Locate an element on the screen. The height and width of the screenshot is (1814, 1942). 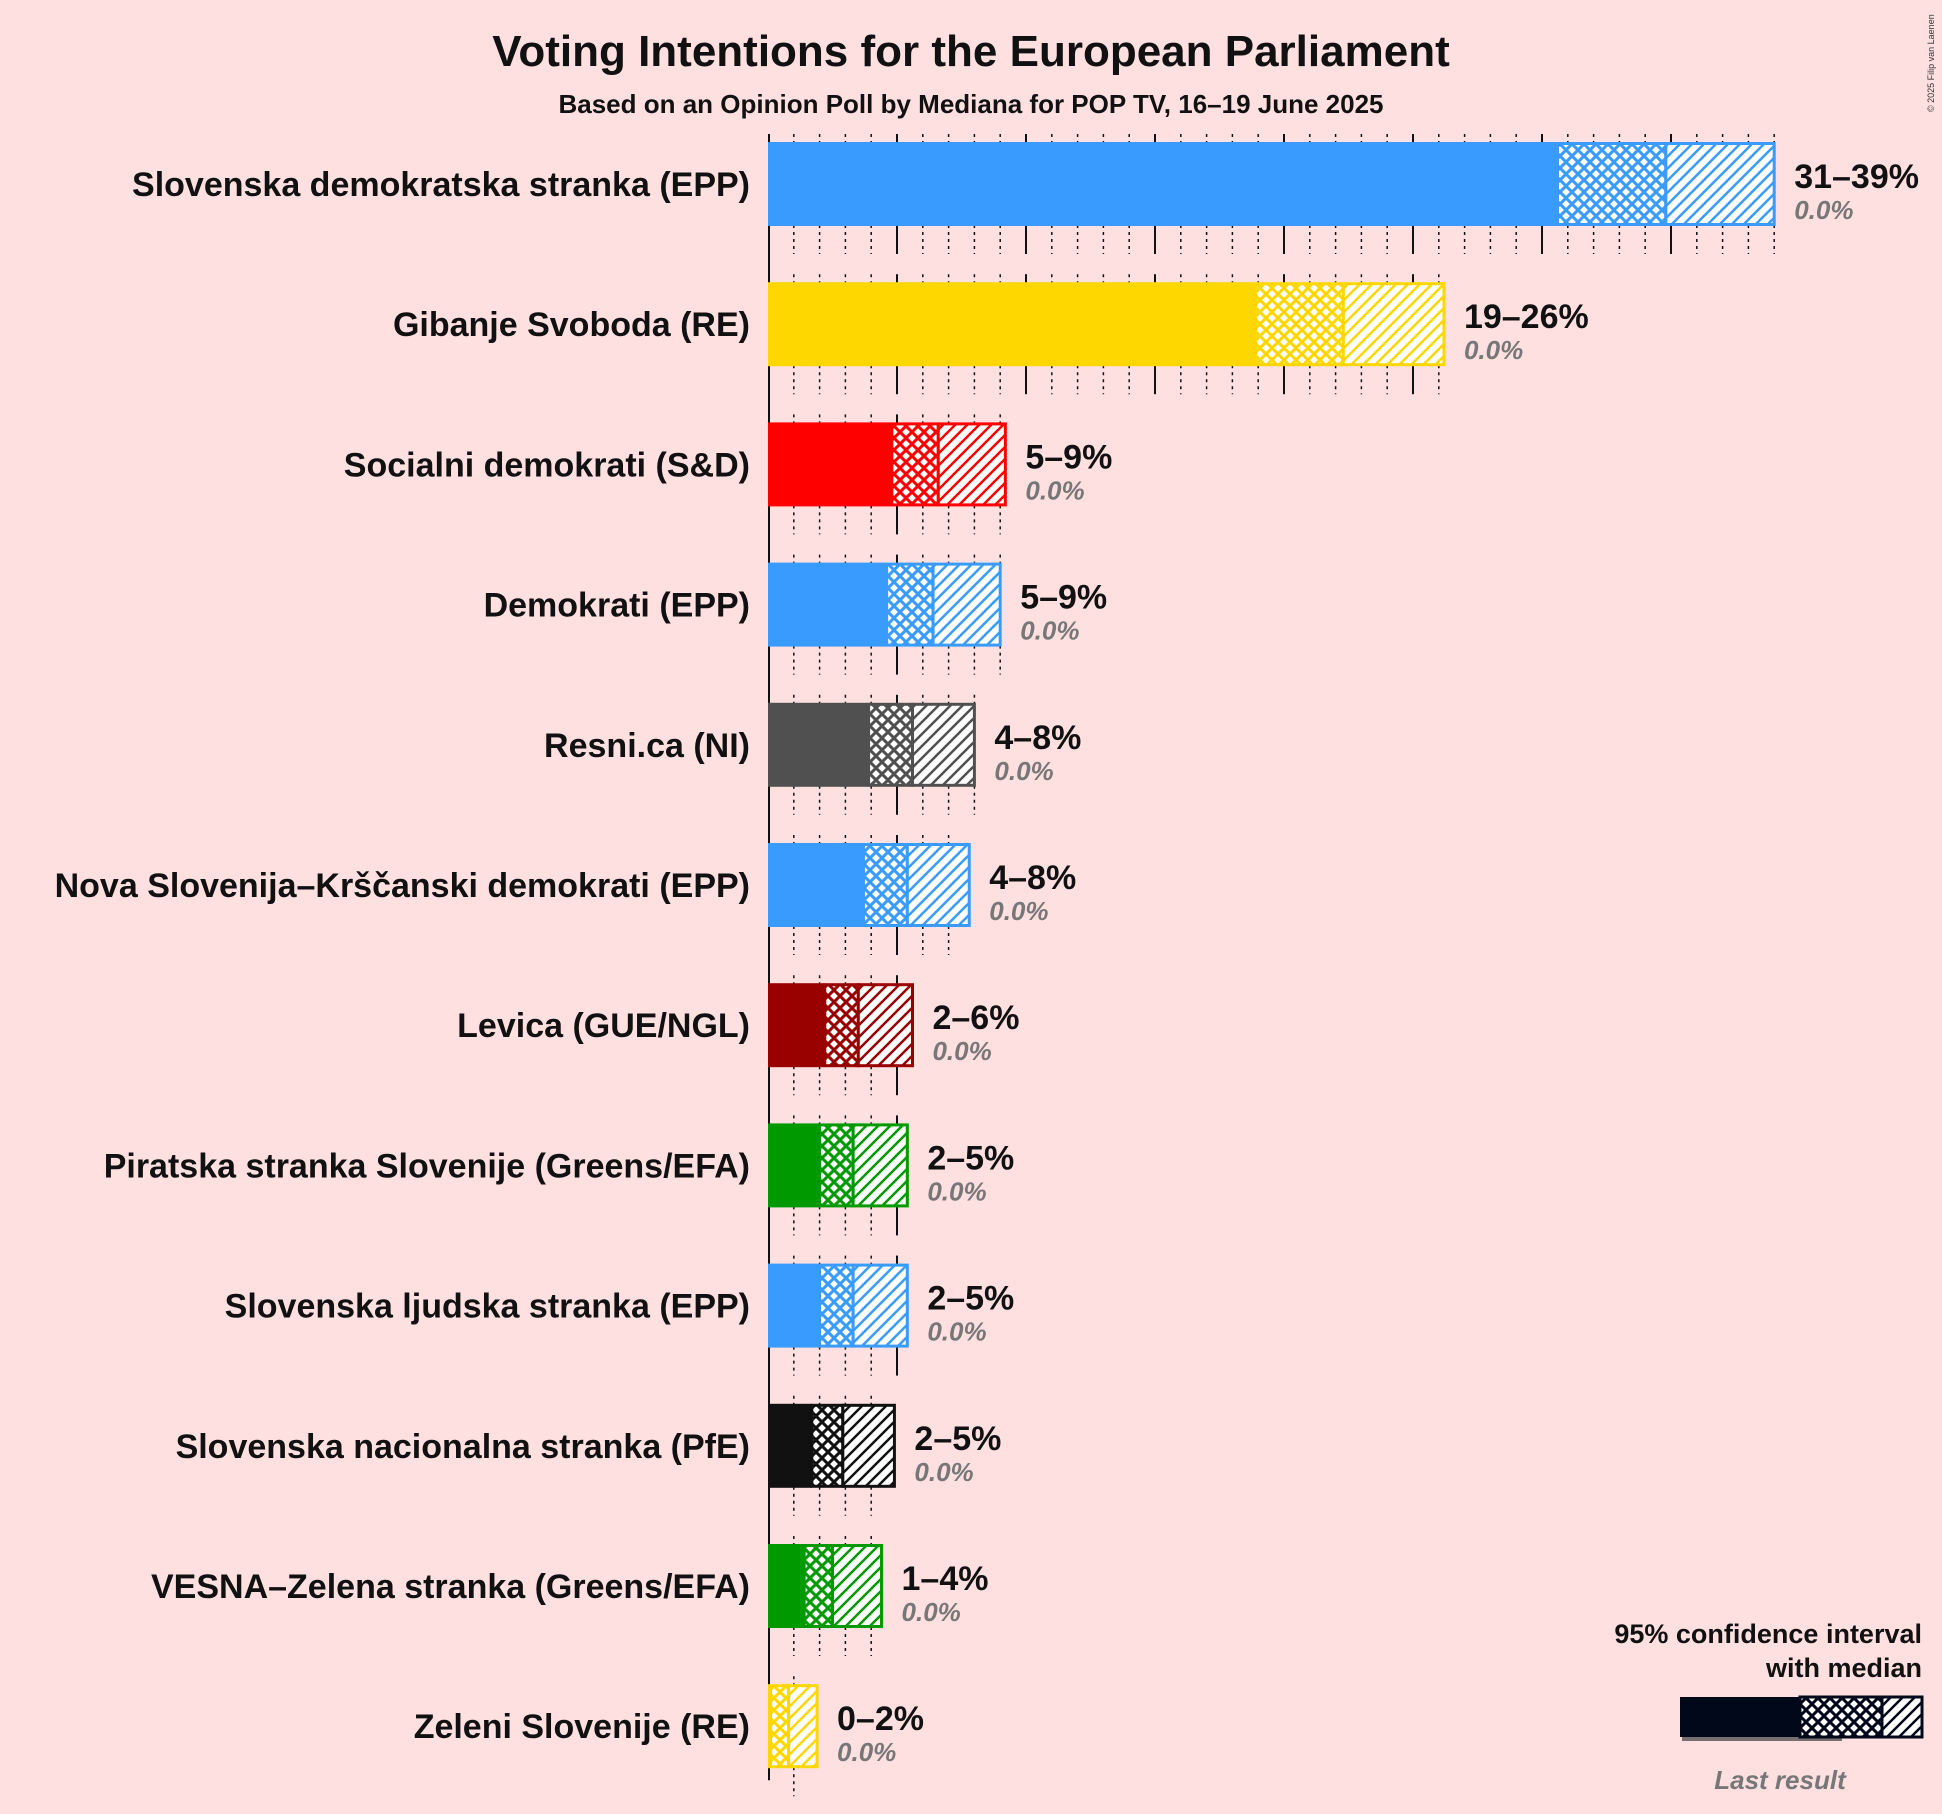
party-label: Gibanje Svoboda (RE) is located at coordinates (571, 325).